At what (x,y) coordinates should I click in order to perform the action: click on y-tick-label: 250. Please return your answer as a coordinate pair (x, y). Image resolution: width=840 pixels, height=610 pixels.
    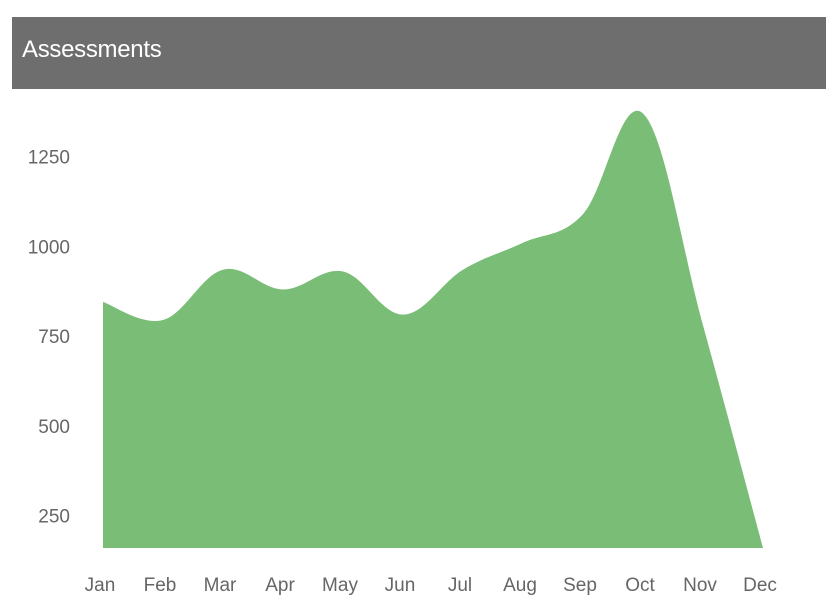
    Looking at the image, I should click on (54, 517).